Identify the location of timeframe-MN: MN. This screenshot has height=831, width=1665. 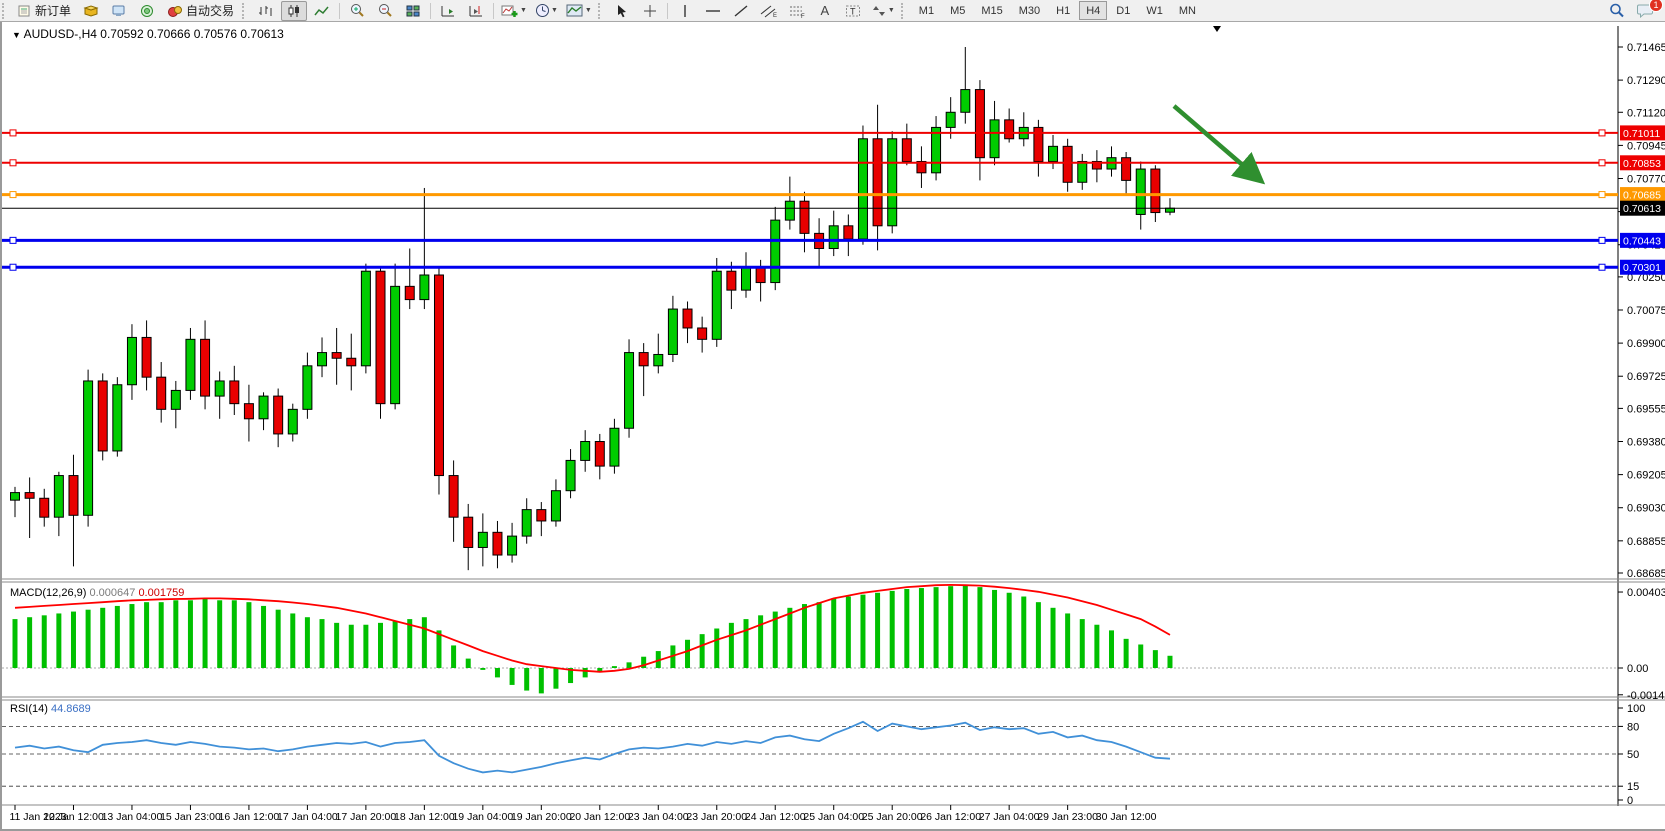
(1187, 10).